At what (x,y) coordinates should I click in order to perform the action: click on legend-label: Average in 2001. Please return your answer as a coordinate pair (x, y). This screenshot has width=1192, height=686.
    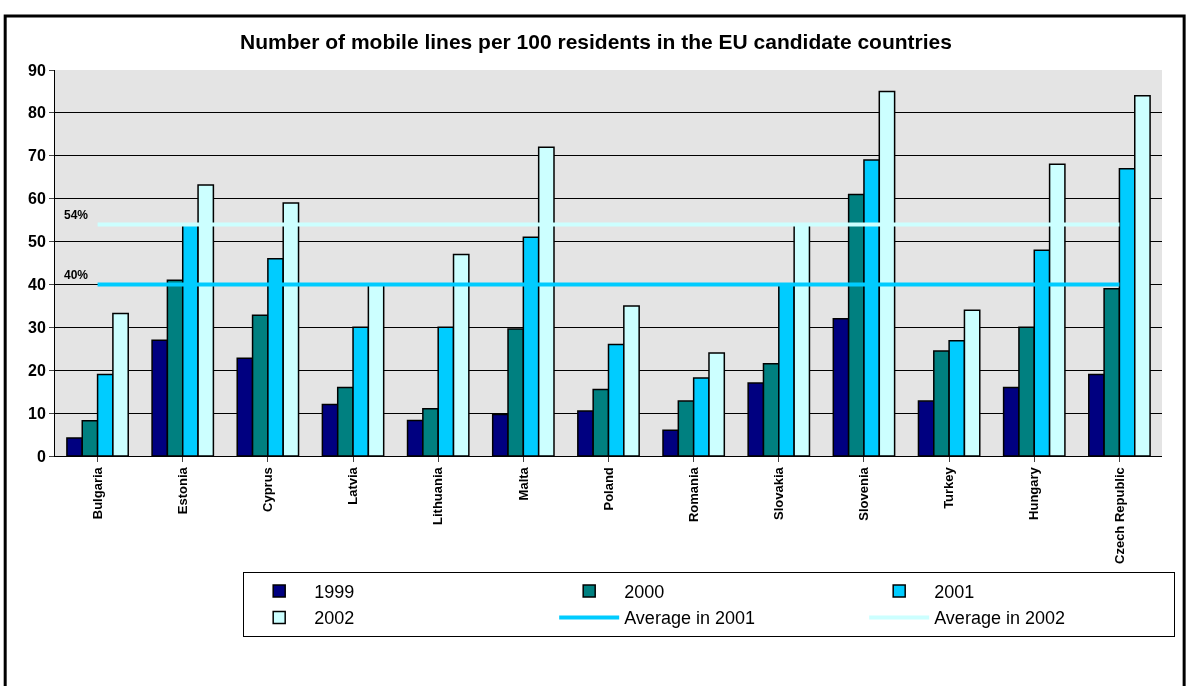
    Looking at the image, I should click on (689, 618).